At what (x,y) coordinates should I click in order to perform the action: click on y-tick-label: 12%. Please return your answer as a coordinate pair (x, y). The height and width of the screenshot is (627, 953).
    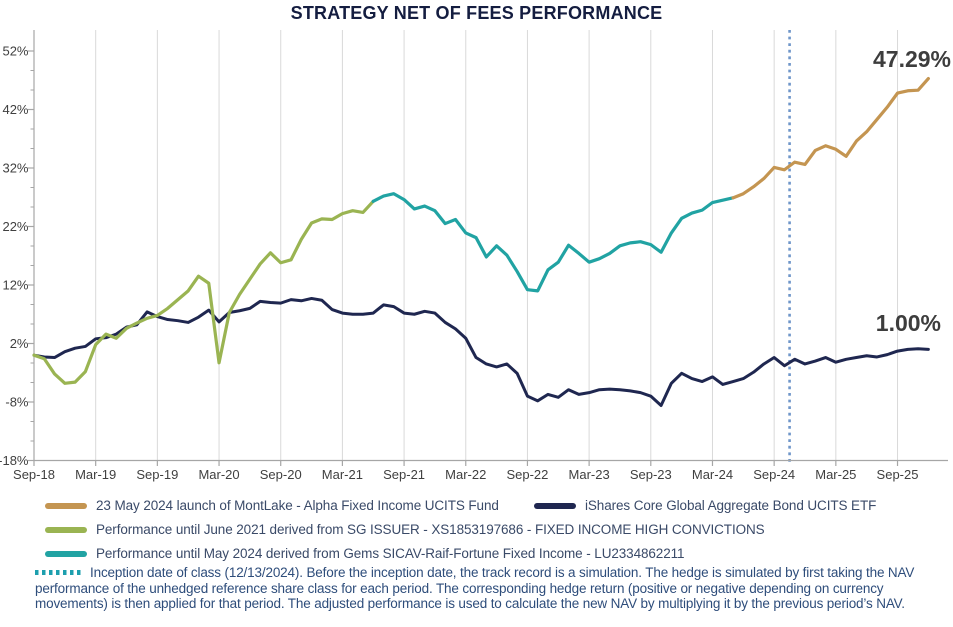
    Looking at the image, I should click on (15, 285).